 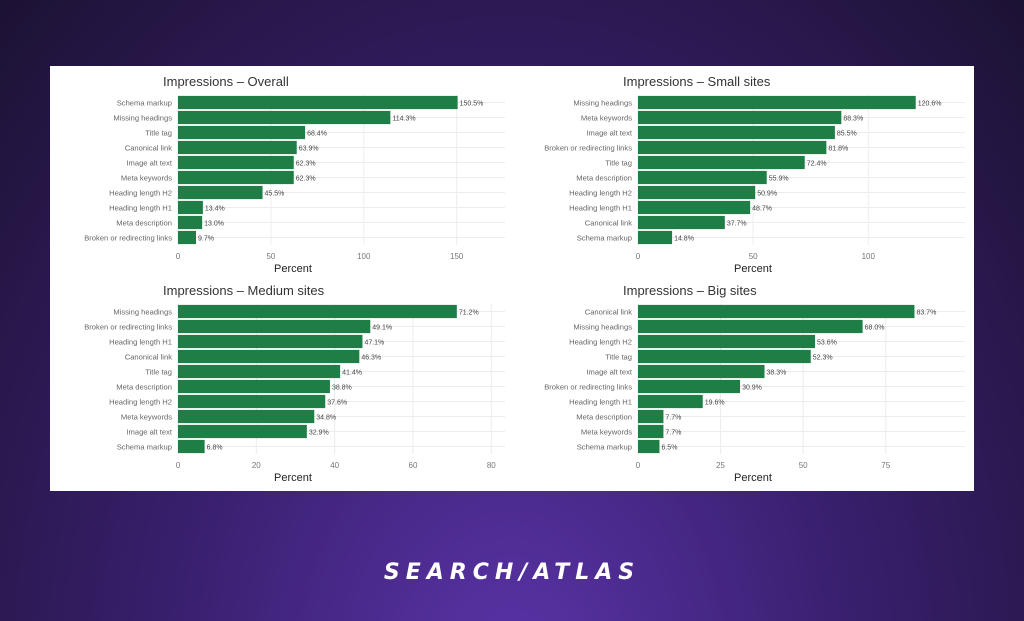 I want to click on chart-title: Impressions – Small sites, so click(x=697, y=81).